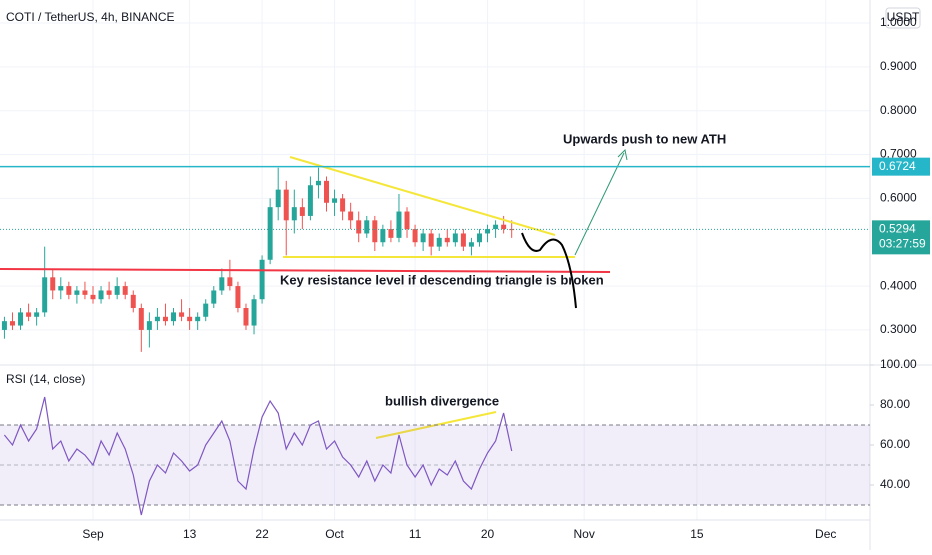 This screenshot has width=932, height=555. What do you see at coordinates (334, 534) in the screenshot?
I see `x-tick-label: Oct` at bounding box center [334, 534].